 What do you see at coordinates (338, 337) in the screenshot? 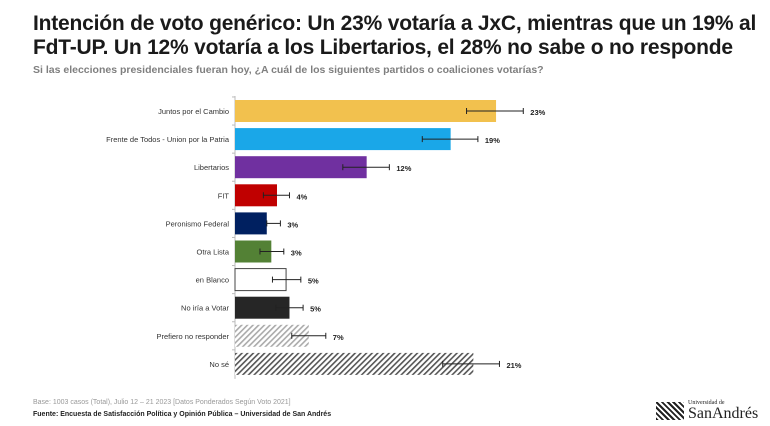
I see `data-label: 7%` at bounding box center [338, 337].